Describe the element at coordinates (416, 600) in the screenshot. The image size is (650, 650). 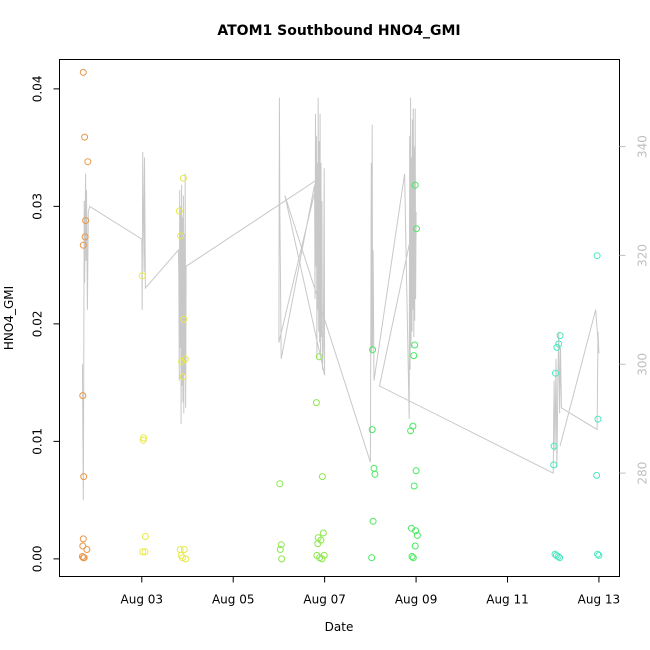
I see `x-tick-label: Aug 09` at that location.